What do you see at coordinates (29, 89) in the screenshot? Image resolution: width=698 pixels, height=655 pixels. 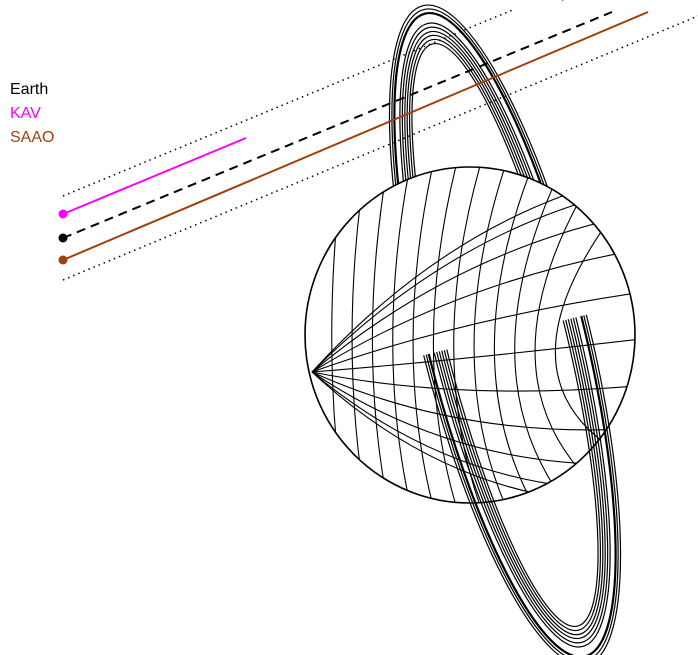 I see `legend-label-earth: Earth` at bounding box center [29, 89].